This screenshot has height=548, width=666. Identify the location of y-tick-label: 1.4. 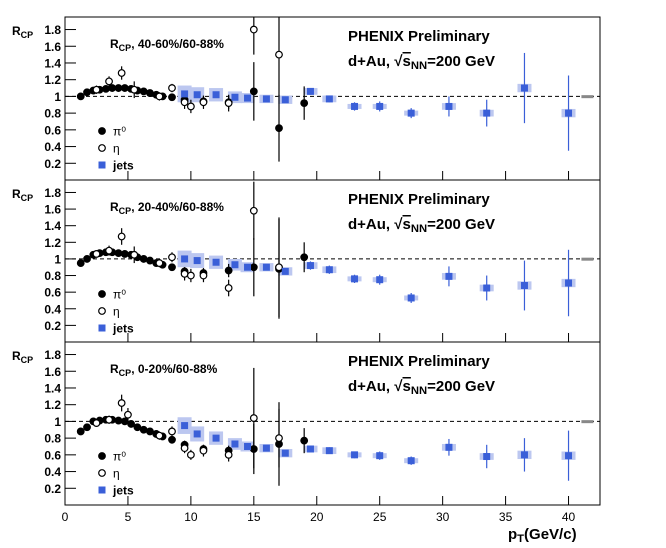
(52, 388).